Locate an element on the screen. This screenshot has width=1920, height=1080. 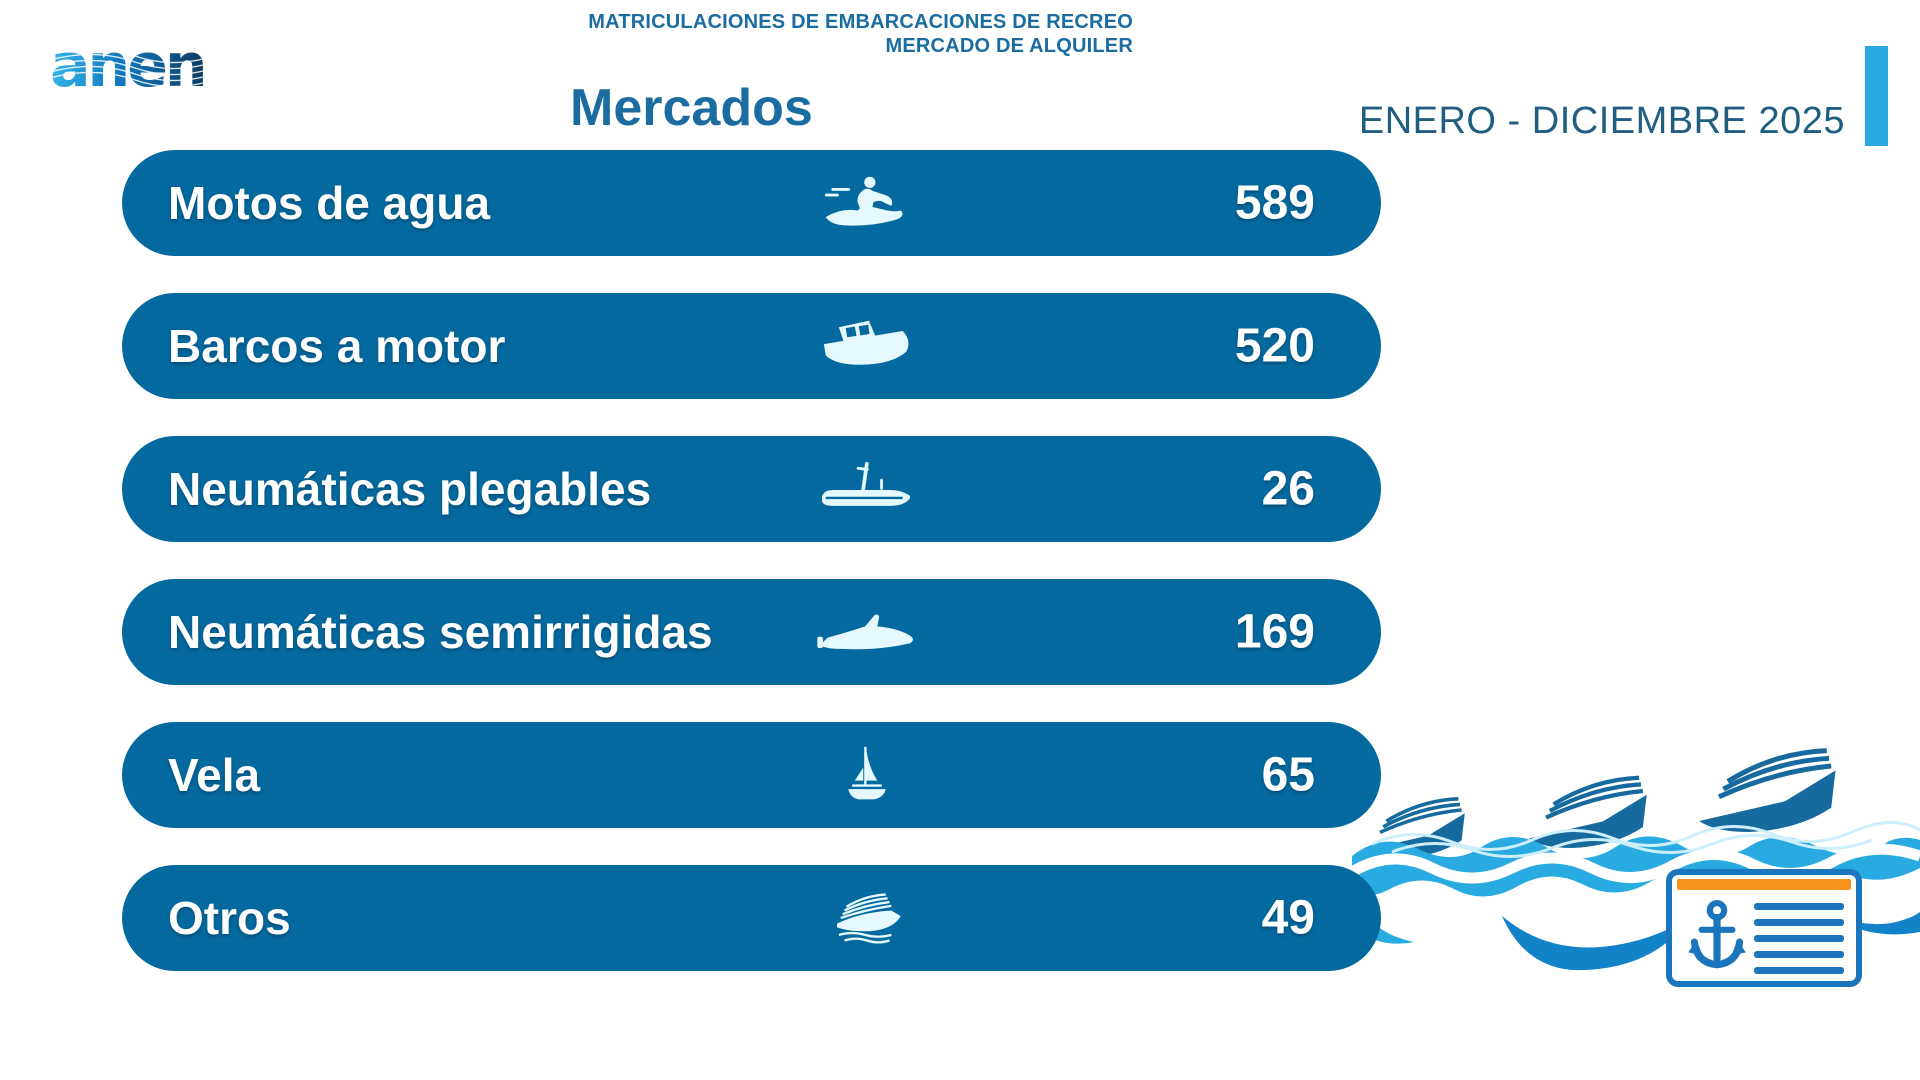
market-row: Neumáticas semirrigidas 169 is located at coordinates (751, 632).